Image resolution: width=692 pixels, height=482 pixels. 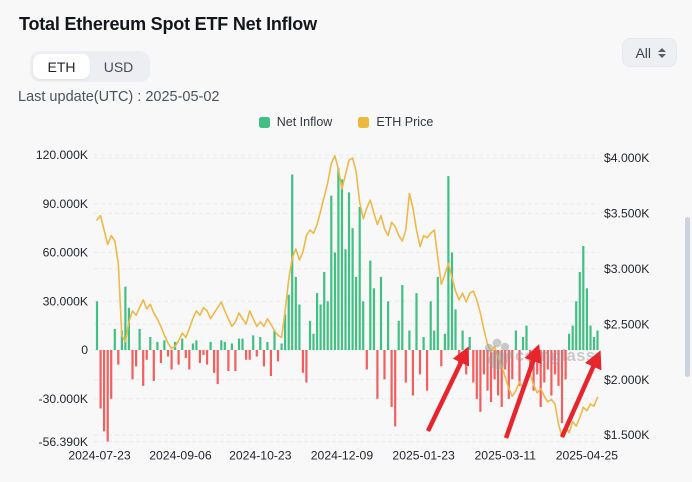 I want to click on toggle-usd: USD, so click(x=118, y=66).